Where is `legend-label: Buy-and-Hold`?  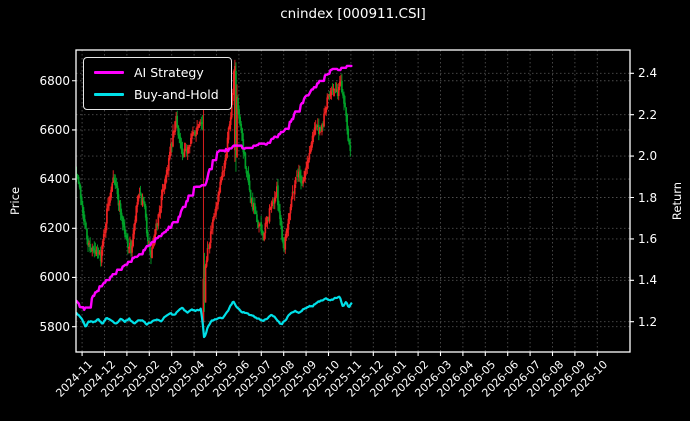
legend-label: Buy-and-Hold is located at coordinates (176, 94).